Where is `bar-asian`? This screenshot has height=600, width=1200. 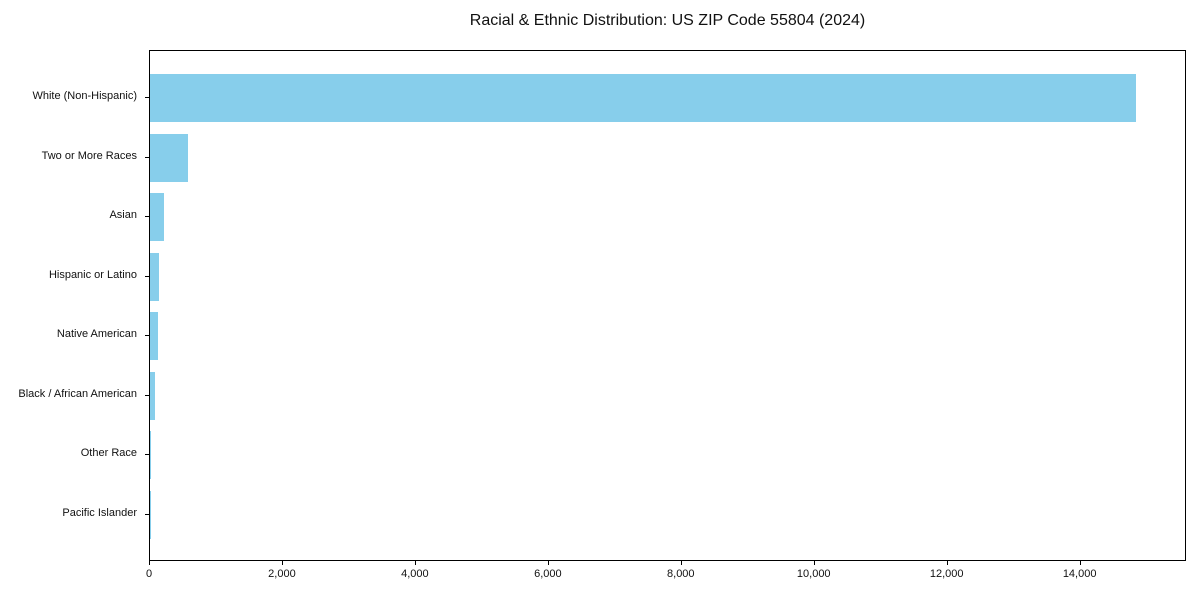
bar-asian is located at coordinates (157, 217).